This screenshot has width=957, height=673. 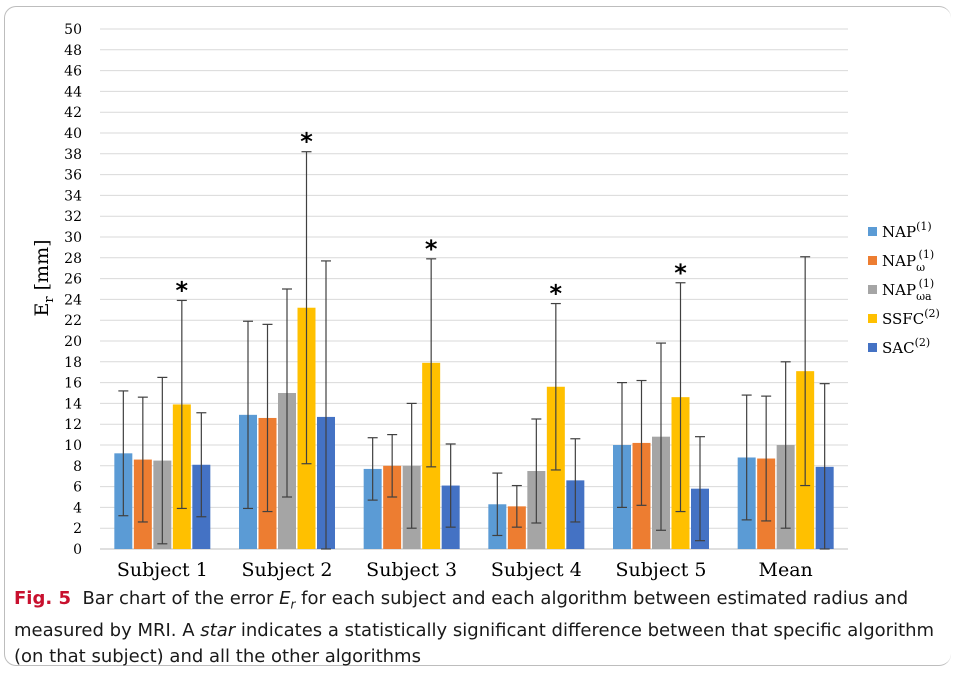 What do you see at coordinates (73, 196) in the screenshot?
I see `y-tick-label: 34` at bounding box center [73, 196].